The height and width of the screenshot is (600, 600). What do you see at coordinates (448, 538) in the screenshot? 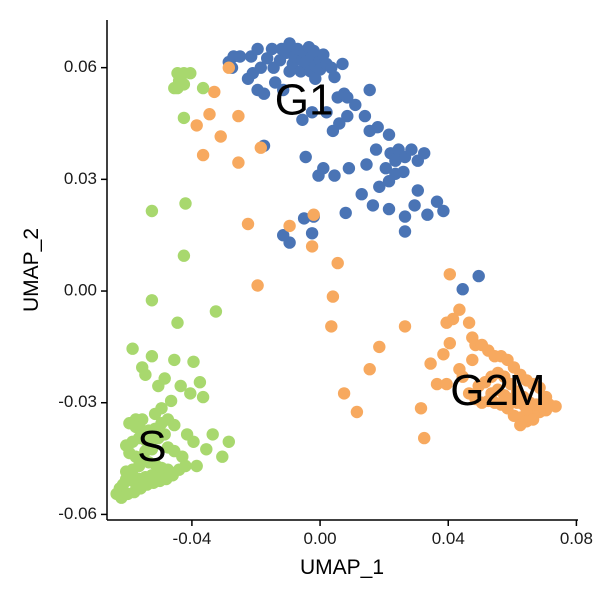
I see `x-tick-label: 0.04` at bounding box center [448, 538].